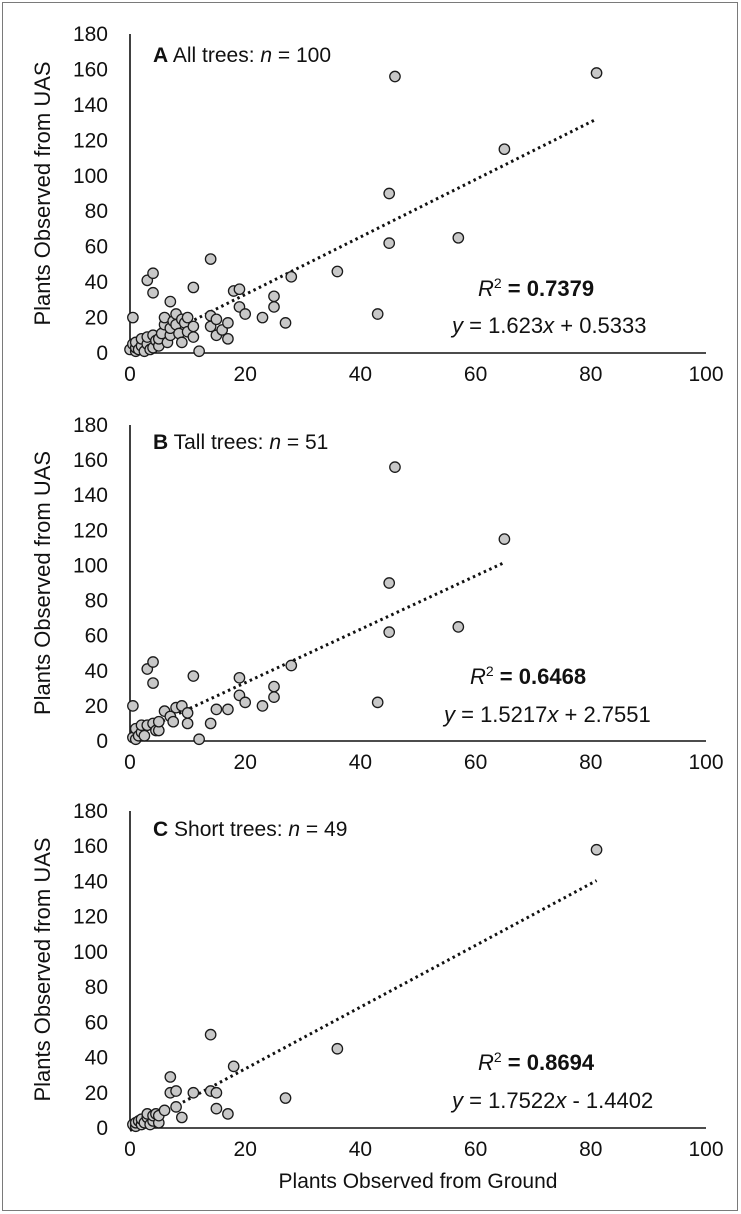 The height and width of the screenshot is (1214, 741). What do you see at coordinates (102, 1128) in the screenshot?
I see `y-tick-label: 0` at bounding box center [102, 1128].